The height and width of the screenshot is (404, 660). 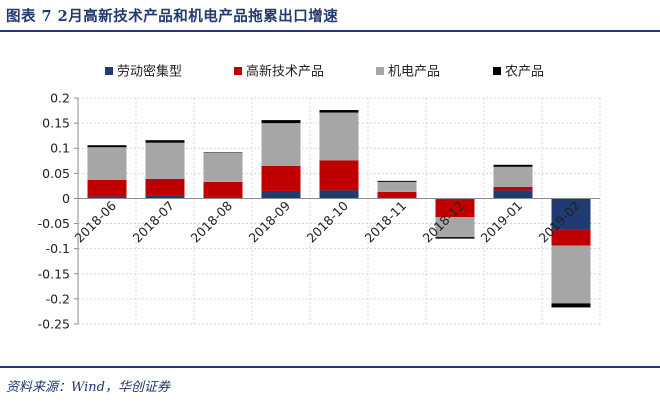 What do you see at coordinates (386, 222) in the screenshot?
I see `x-tick-label: 2018-11` at bounding box center [386, 222].